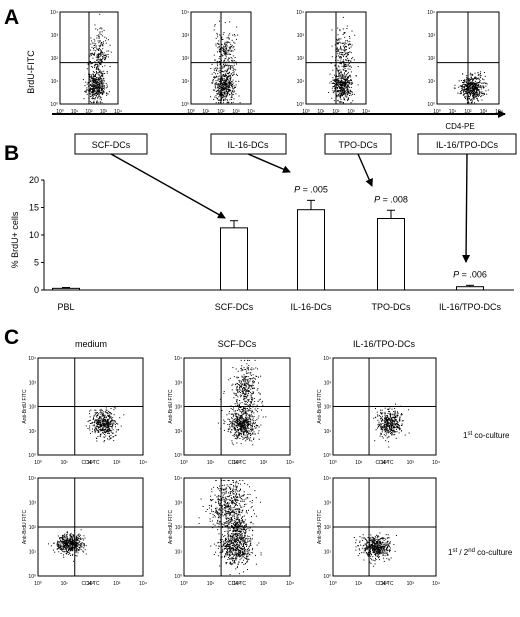  Describe the element at coordinates (91, 344) in the screenshot. I see `panel-c-col-title-medium: medium` at that location.